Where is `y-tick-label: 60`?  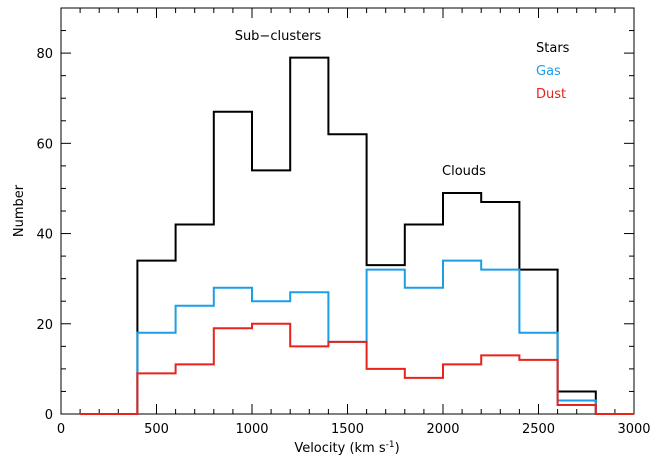
y-tick-label: 60 is located at coordinates (44, 144).